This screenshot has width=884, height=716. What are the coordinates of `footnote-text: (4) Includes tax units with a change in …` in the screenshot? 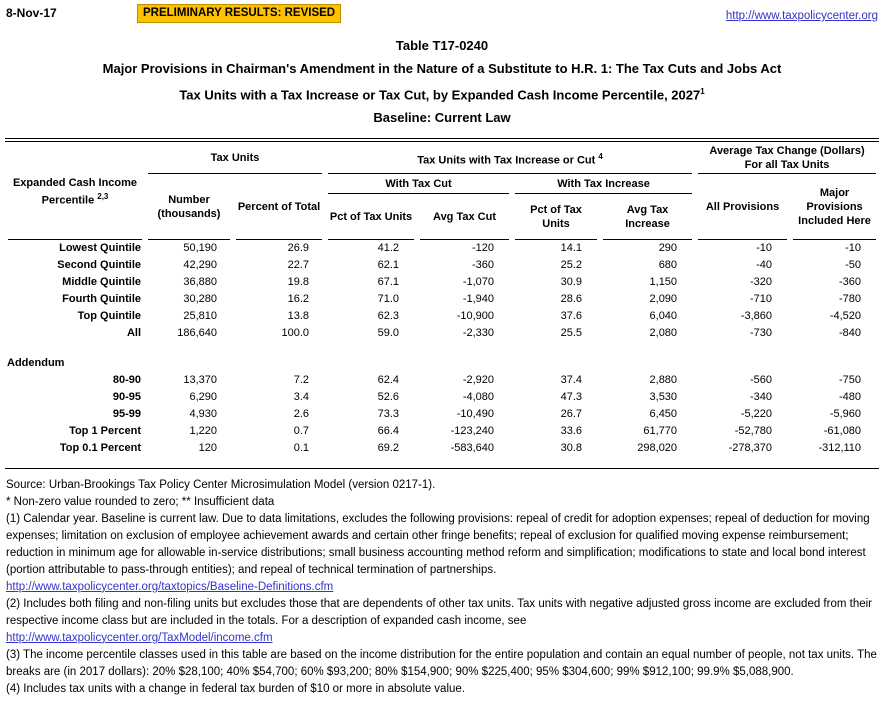 It's located at (235, 688).